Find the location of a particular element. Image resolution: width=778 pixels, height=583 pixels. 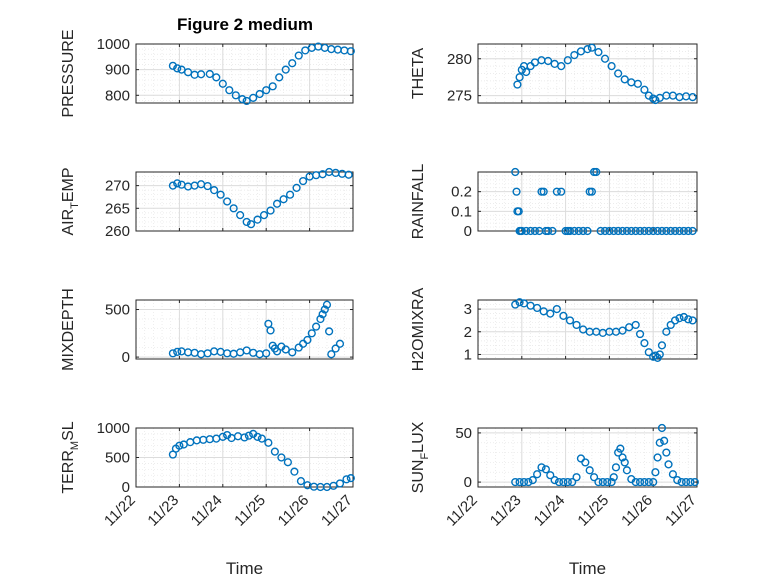

y-tick-label: 50 is located at coordinates (463, 433).